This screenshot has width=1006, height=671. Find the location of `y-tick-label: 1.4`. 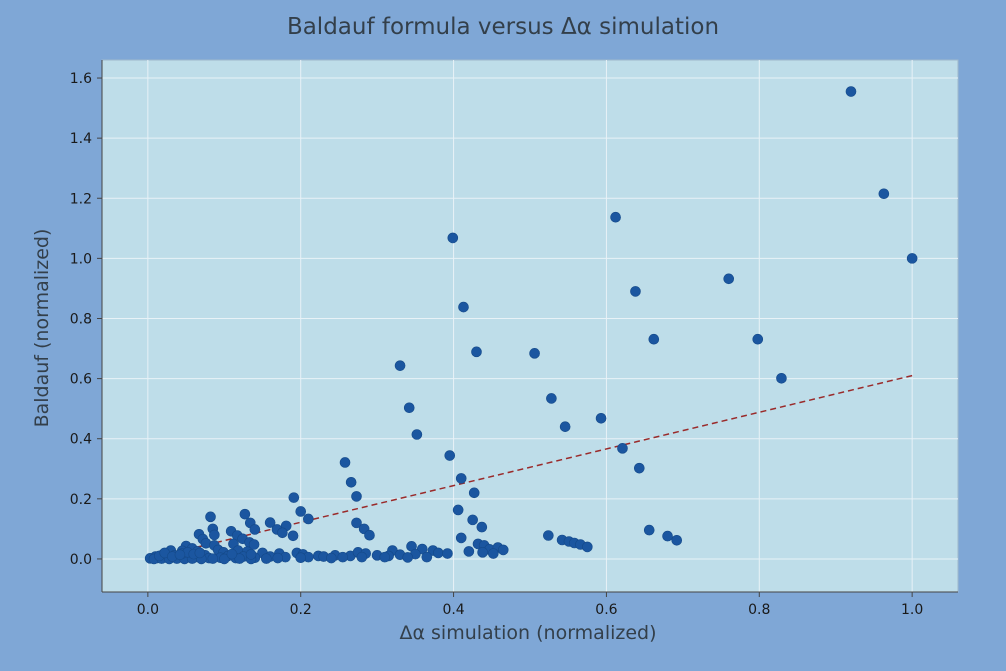

y-tick-label: 1.4 is located at coordinates (81, 139).